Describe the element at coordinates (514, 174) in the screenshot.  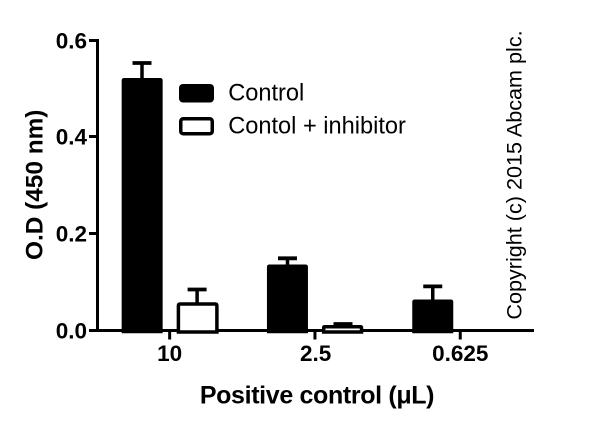
I see `svg-text: Copyright (c) 2015 Abcam plc.` at that location.